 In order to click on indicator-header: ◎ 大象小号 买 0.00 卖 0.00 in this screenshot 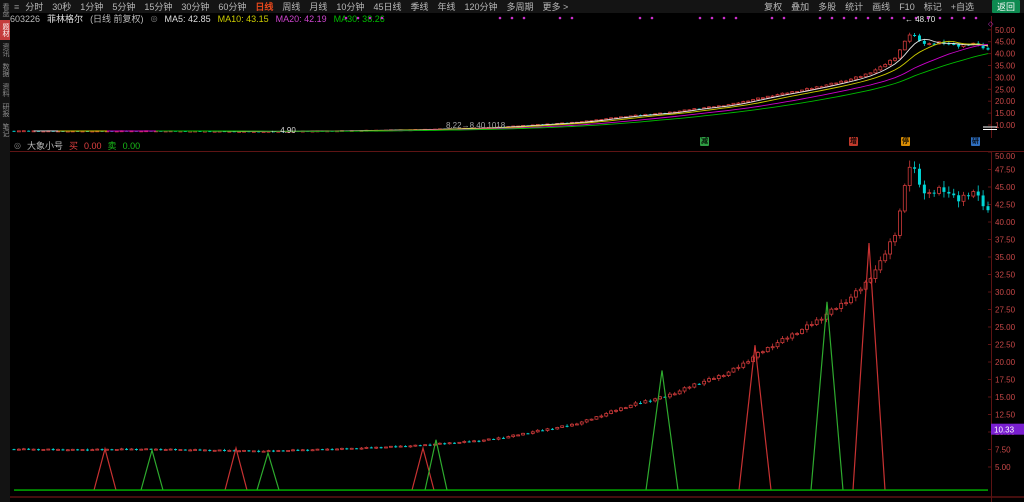, I will do `click(77, 146)`.